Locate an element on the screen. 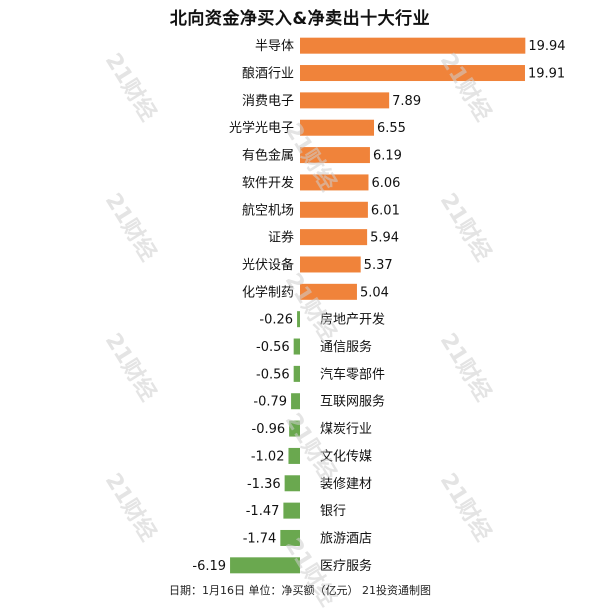 This screenshot has height=611, width=600. category-label: 证券 is located at coordinates (281, 238).